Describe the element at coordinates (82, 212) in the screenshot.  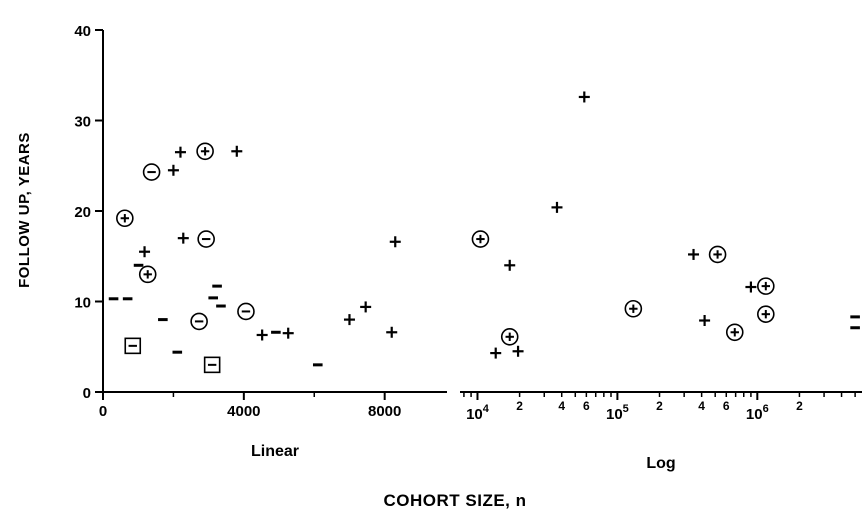
I see `y-tick-label: 20` at that location.